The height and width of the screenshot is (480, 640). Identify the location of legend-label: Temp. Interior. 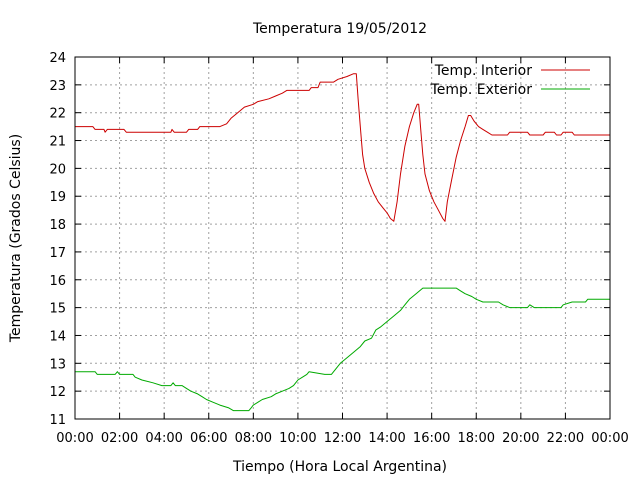
(483, 71).